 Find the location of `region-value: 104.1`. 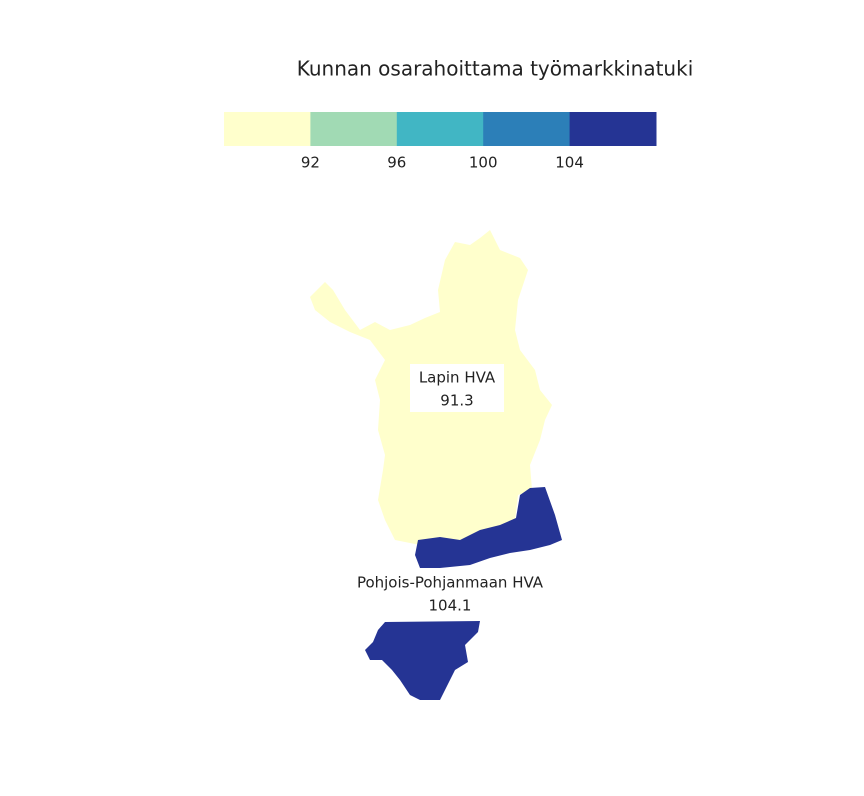

region-value: 104.1 is located at coordinates (450, 606).